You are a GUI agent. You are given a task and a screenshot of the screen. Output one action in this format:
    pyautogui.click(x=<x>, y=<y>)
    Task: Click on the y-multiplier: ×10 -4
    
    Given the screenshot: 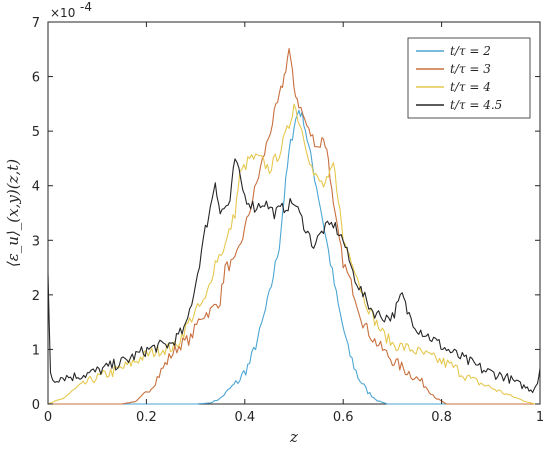 What is the action you would take?
    pyautogui.click(x=71, y=10)
    